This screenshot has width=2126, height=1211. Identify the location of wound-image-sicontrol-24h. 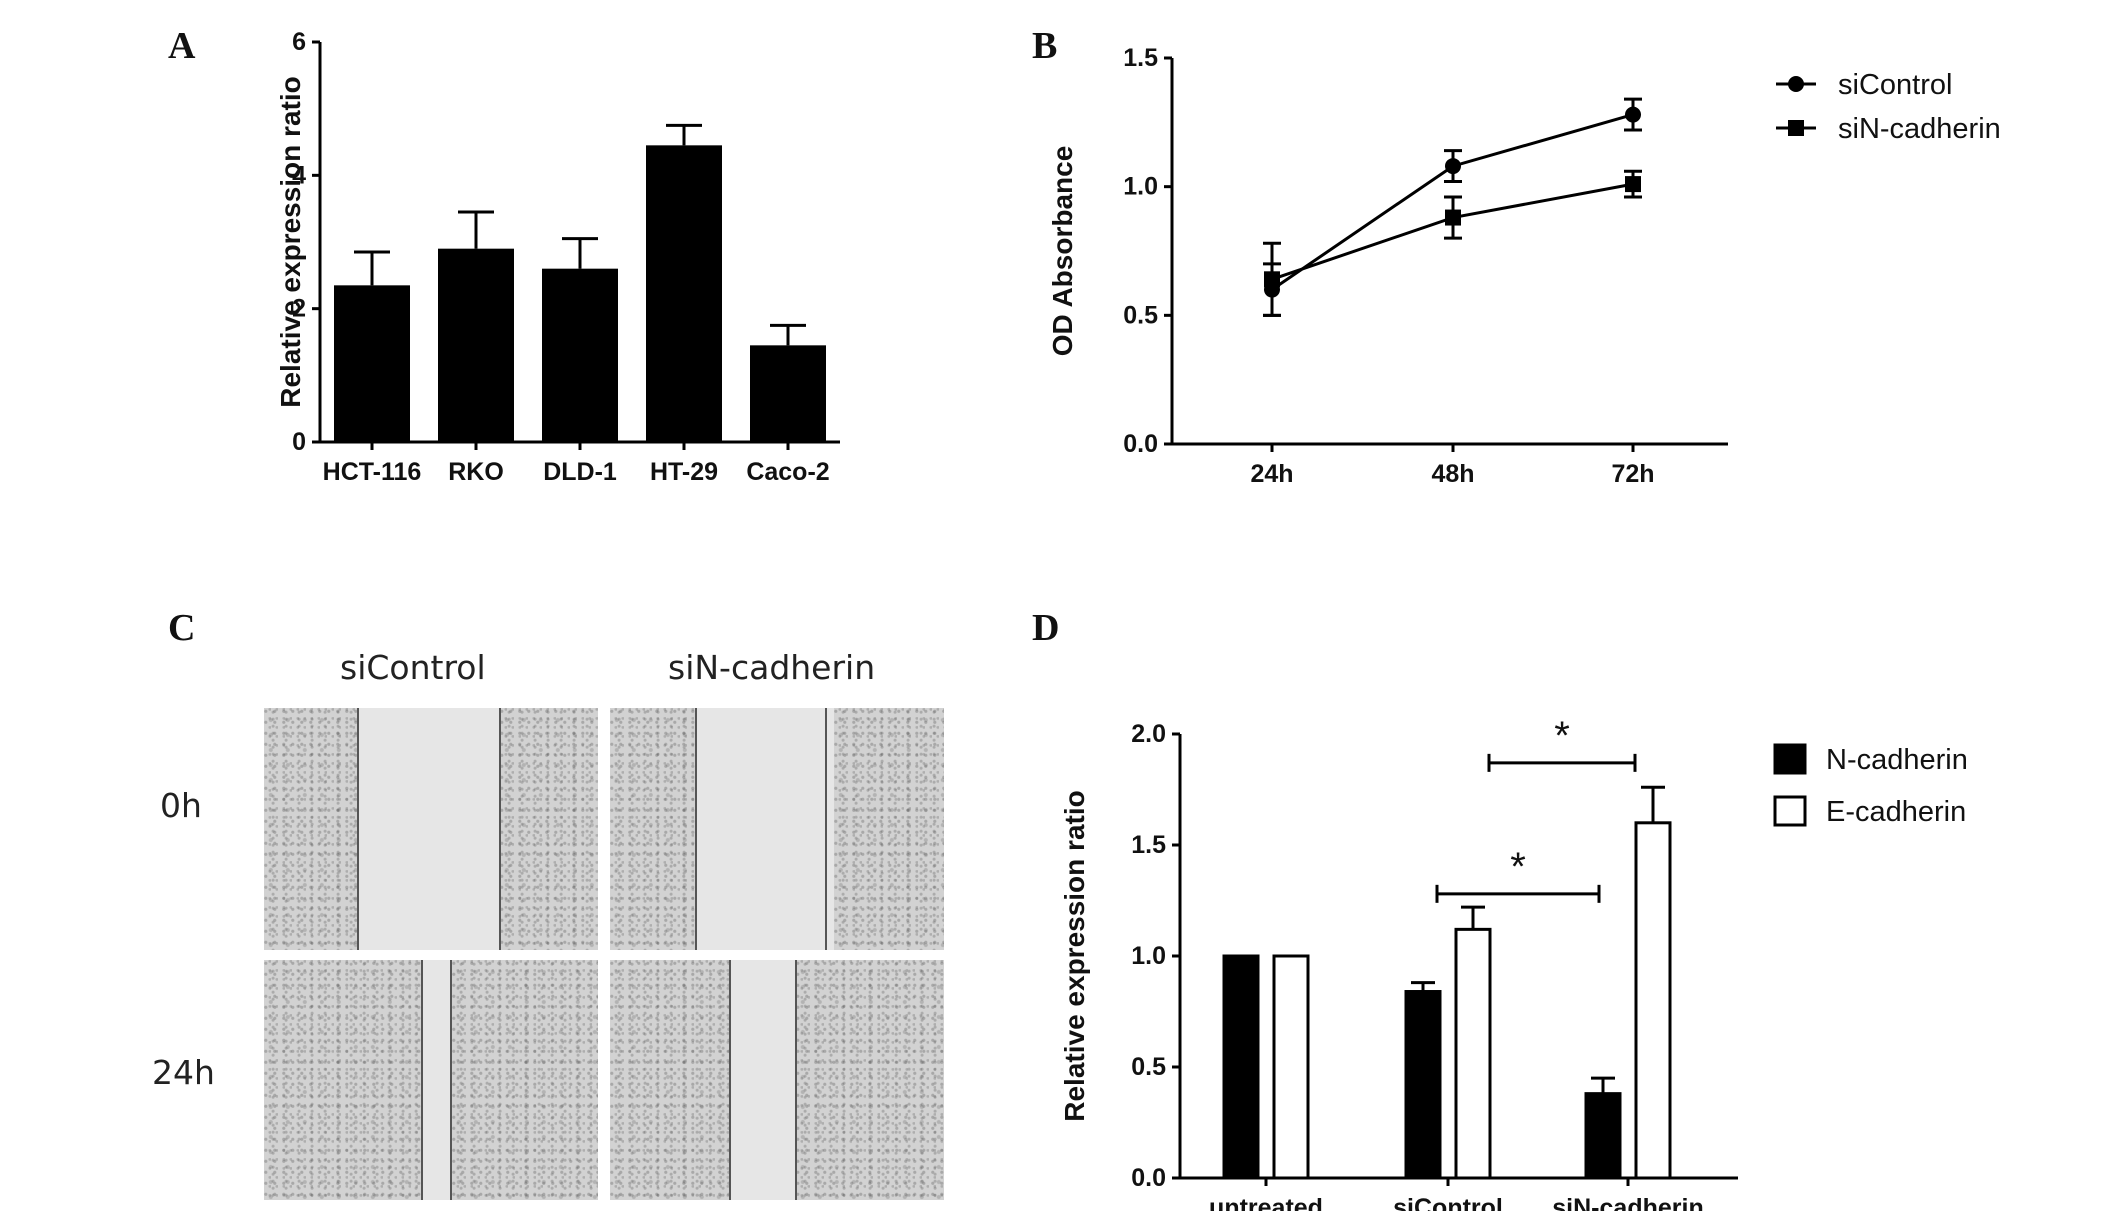
(431, 1080).